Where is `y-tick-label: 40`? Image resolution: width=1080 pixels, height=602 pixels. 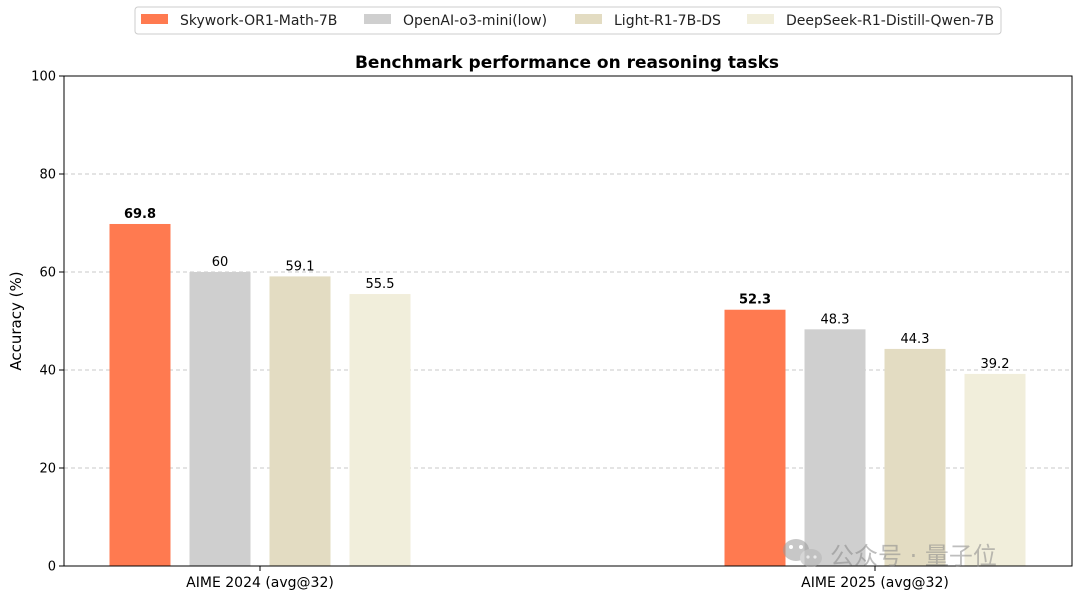
y-tick-label: 40 is located at coordinates (47, 371).